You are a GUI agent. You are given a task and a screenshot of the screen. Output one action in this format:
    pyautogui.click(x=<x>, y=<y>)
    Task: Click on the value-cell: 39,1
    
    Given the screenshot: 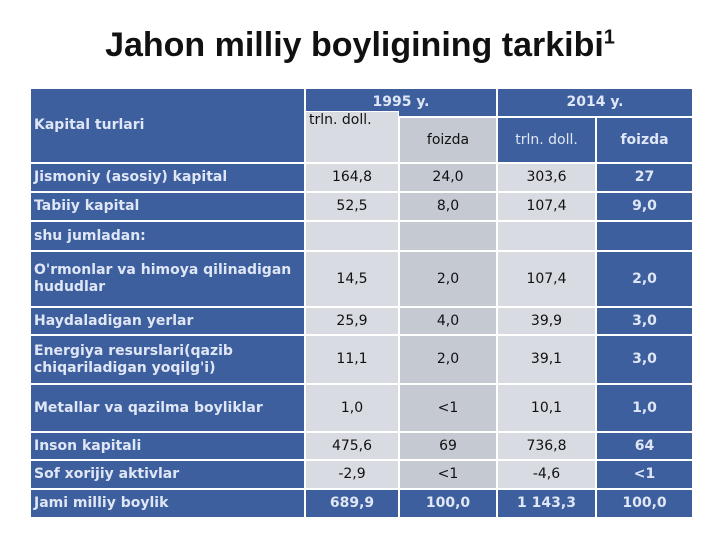 What is the action you would take?
    pyautogui.click(x=546, y=359)
    